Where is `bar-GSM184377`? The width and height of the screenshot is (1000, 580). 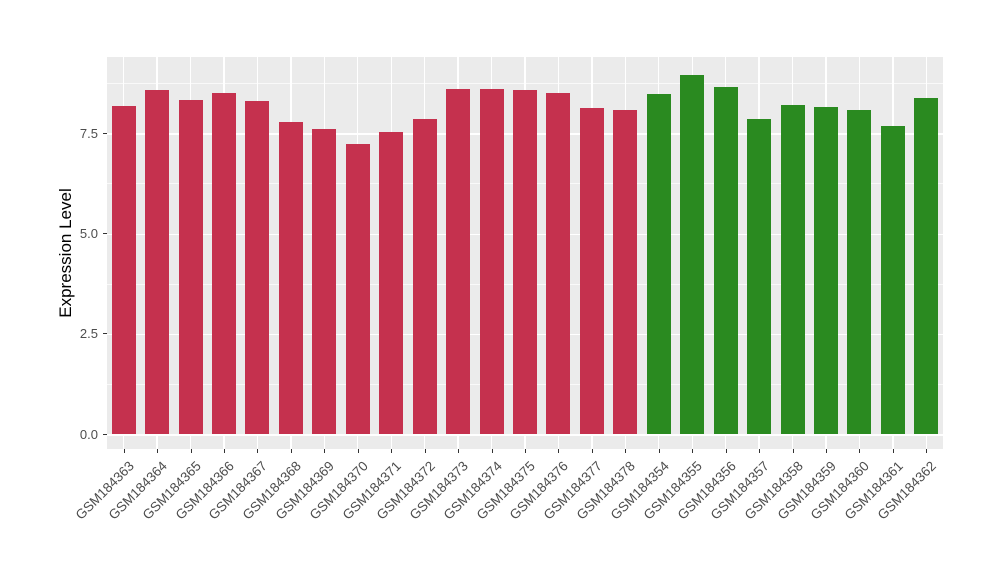 bar-GSM184377 is located at coordinates (591, 271).